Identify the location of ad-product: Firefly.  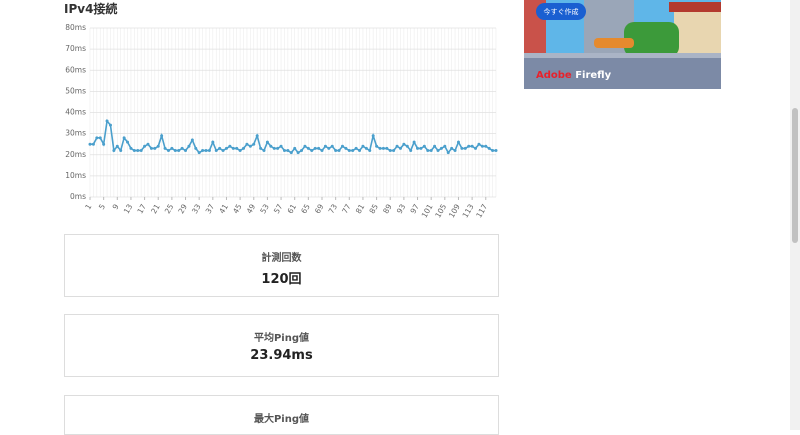
(593, 75).